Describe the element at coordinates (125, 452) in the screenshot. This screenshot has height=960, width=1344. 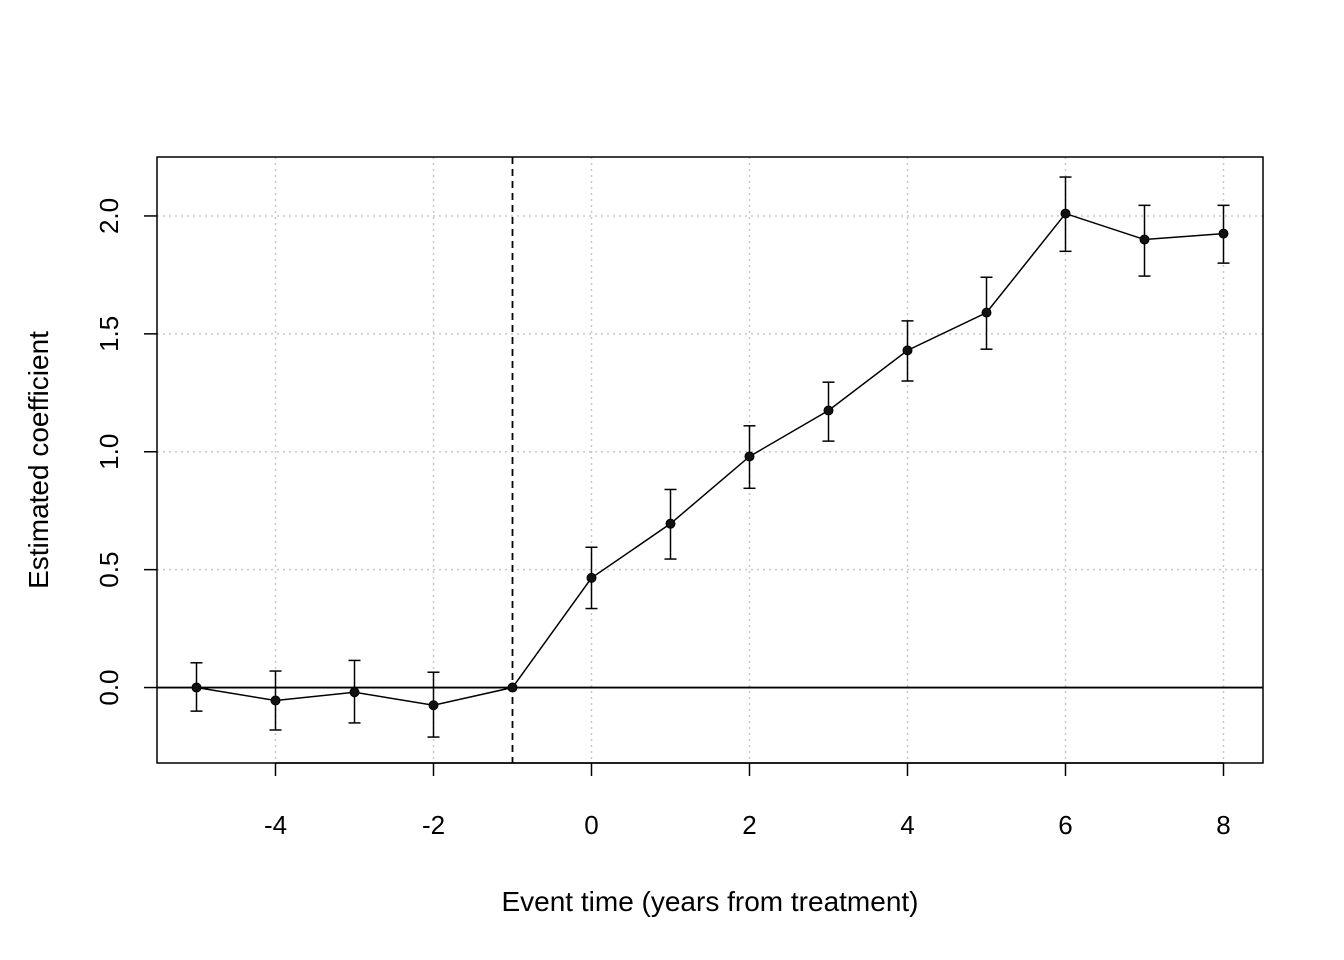
I see `y-axis: 0.0 0.5 1.0 1.5 2.0` at that location.